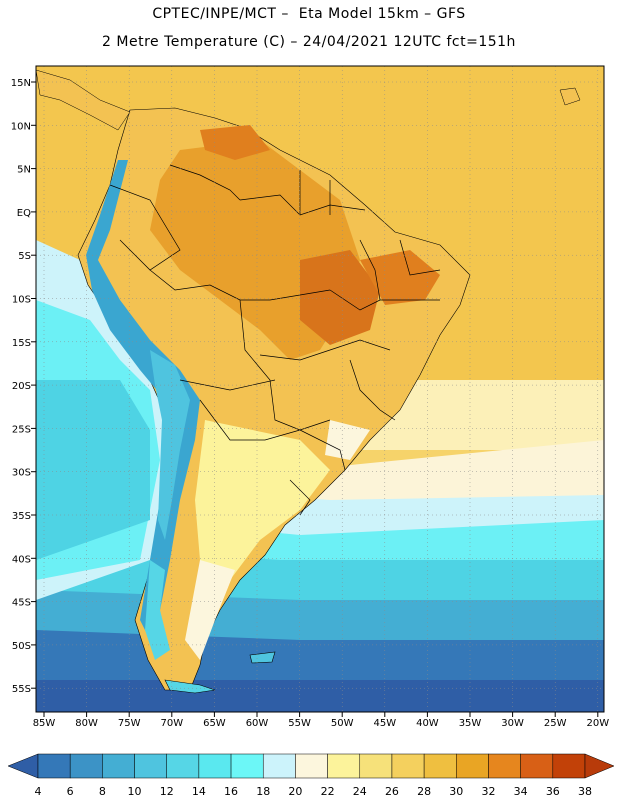 This screenshot has height=800, width=618. What do you see at coordinates (70, 791) in the screenshot?
I see `colorbar-label: 6` at bounding box center [70, 791].